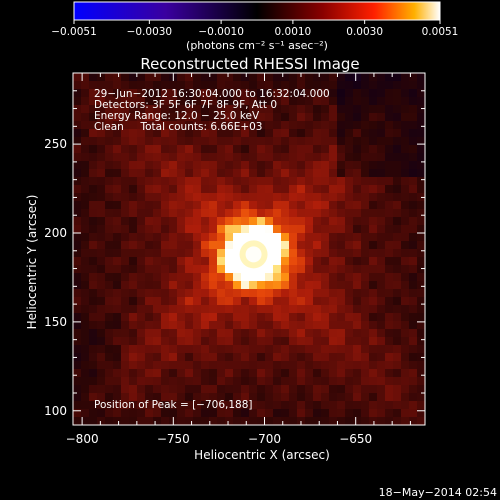  What do you see at coordinates (264, 439) in the screenshot?
I see `x-tick-label: −700` at bounding box center [264, 439].